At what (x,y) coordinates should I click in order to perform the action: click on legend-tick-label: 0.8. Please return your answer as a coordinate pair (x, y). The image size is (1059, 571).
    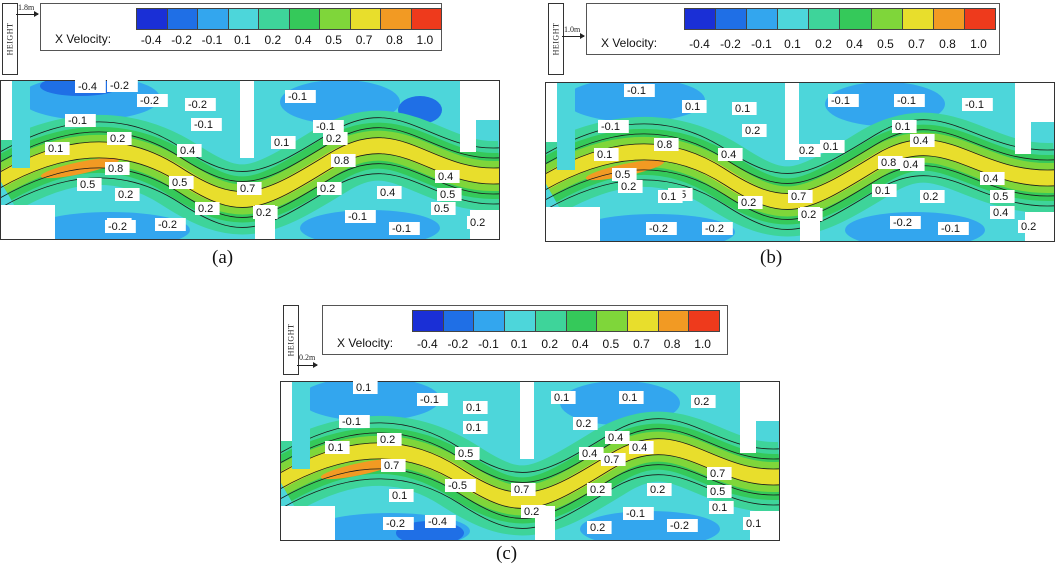
    Looking at the image, I should click on (947, 44).